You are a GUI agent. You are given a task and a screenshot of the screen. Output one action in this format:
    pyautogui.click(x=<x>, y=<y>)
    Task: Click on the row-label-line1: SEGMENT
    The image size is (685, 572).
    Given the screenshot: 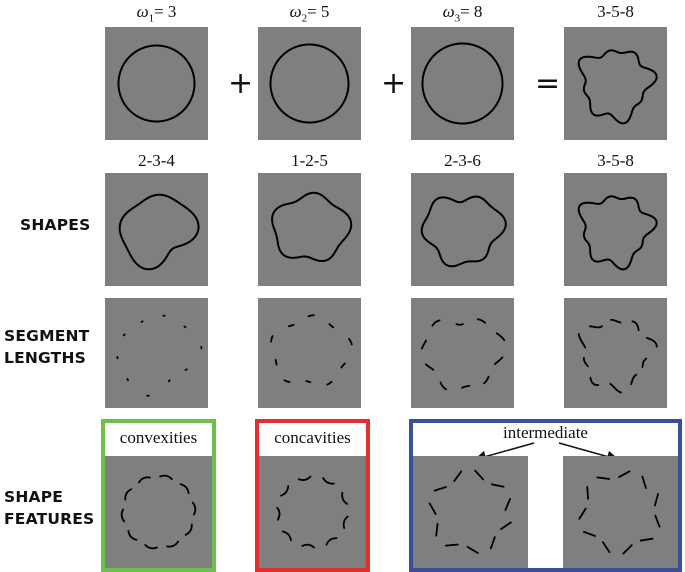 What is the action you would take?
    pyautogui.click(x=47, y=336)
    